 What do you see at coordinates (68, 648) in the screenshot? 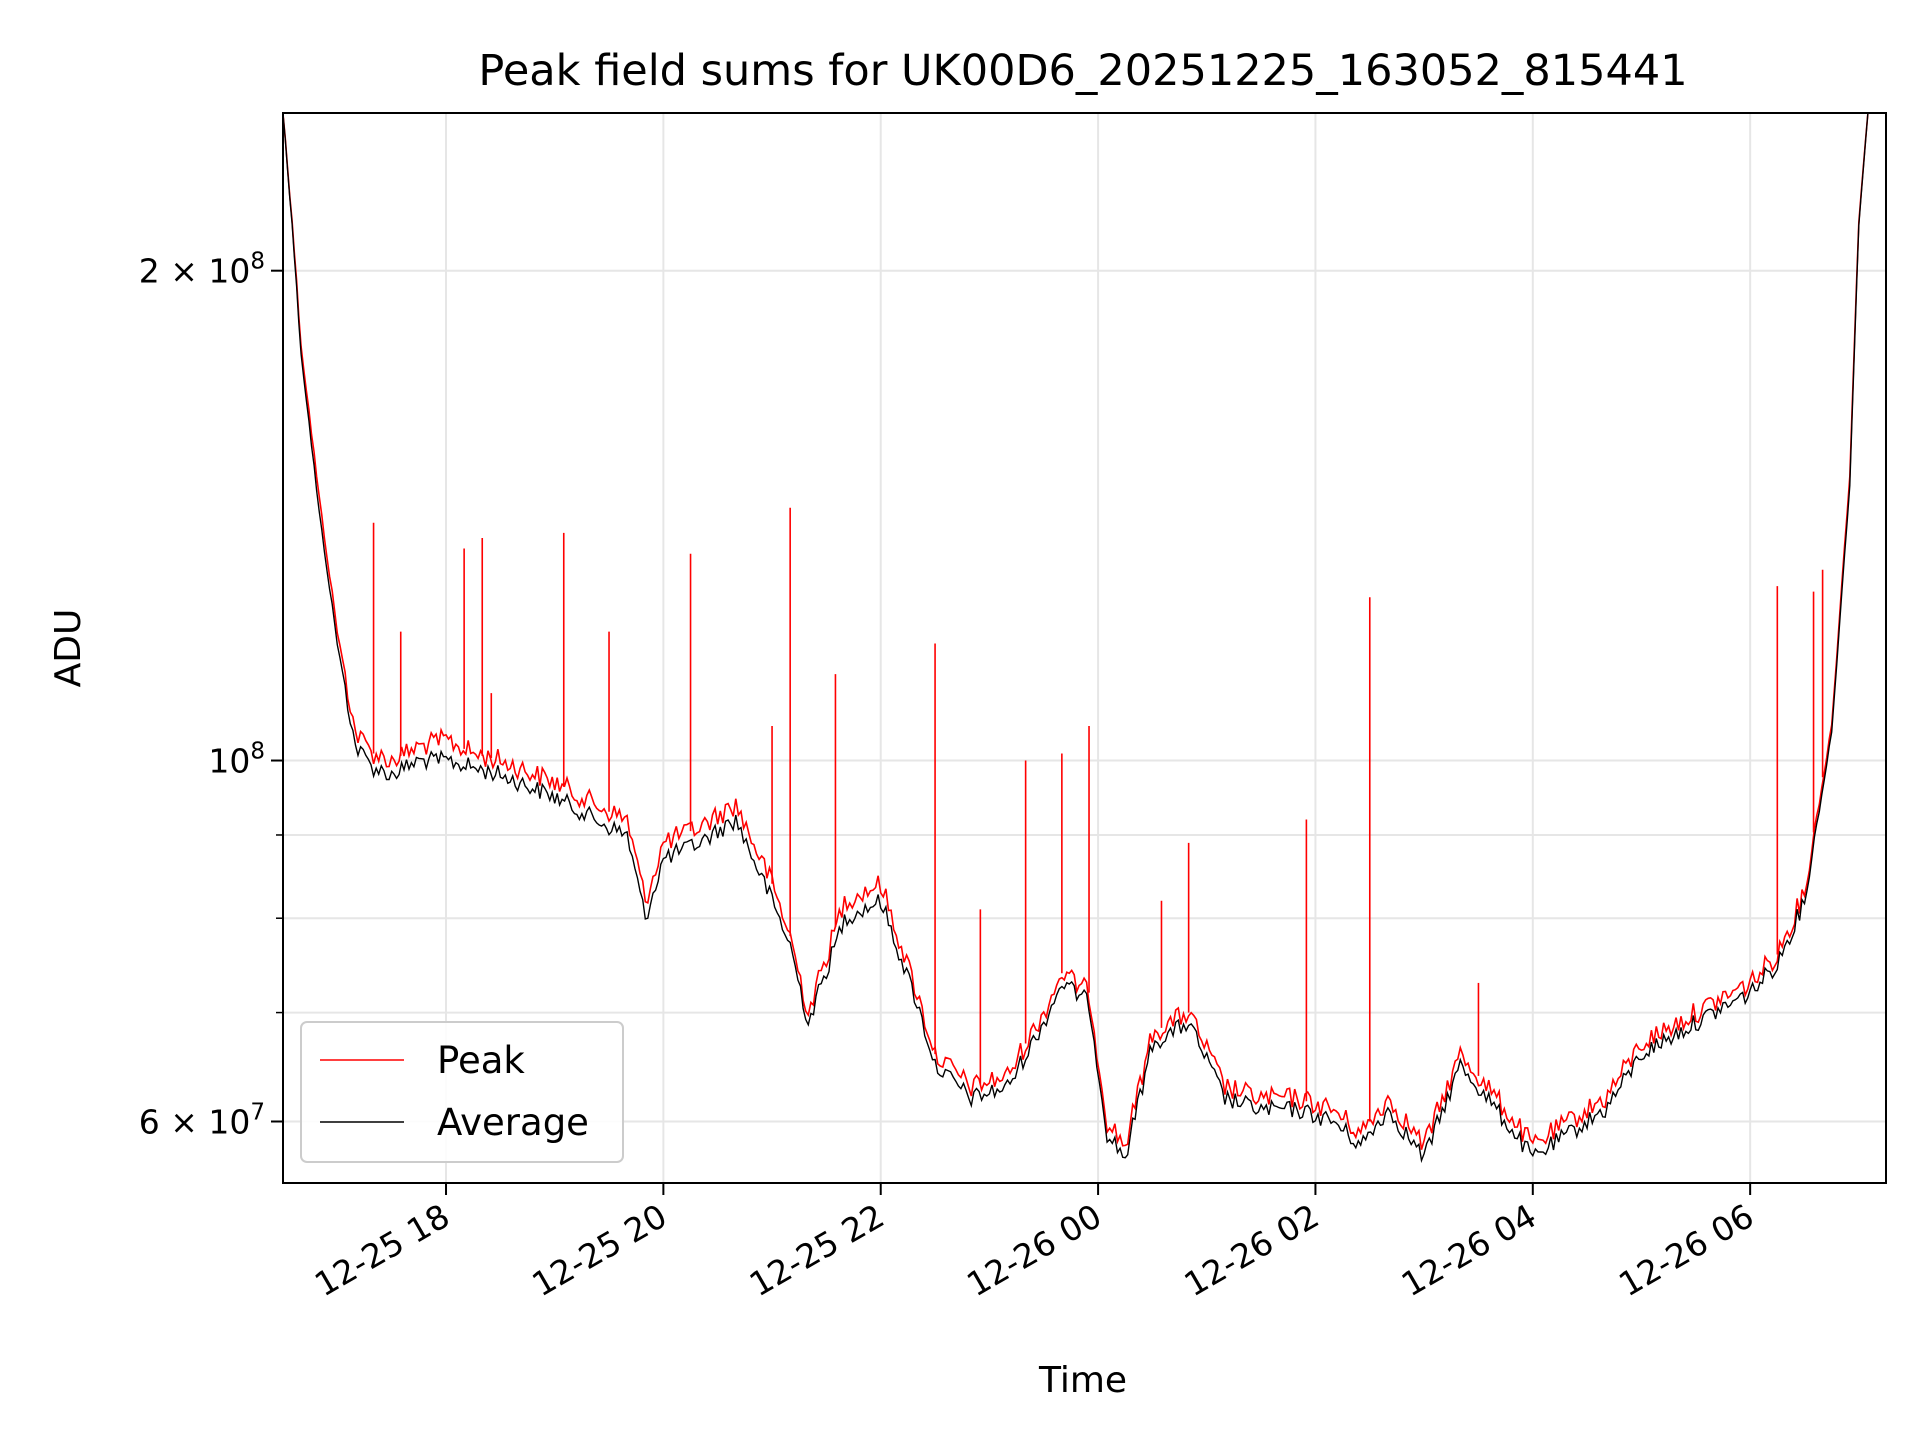
I see `y-axis-label: ADU` at bounding box center [68, 648].